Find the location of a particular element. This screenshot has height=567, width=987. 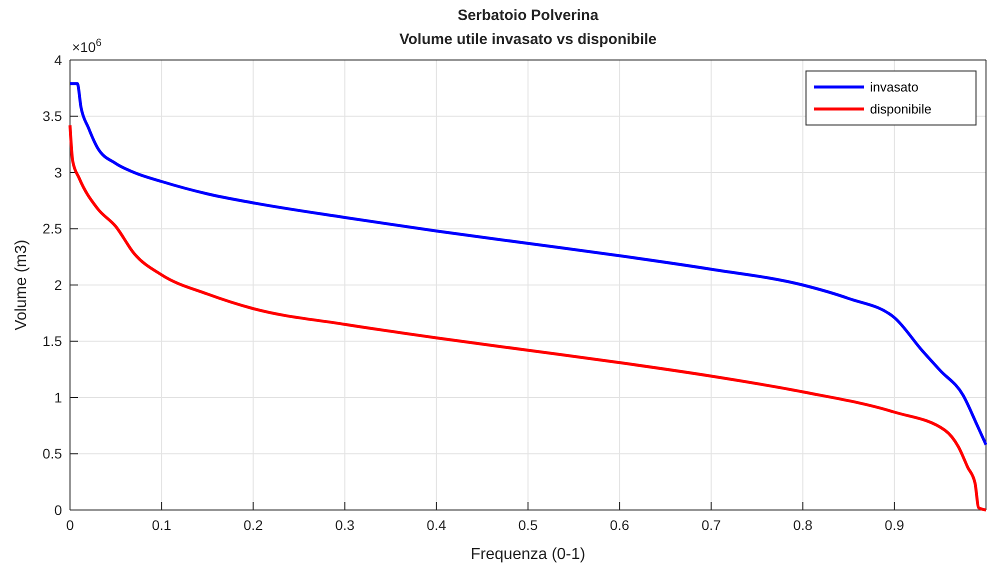

x-tick-label: 0.4 is located at coordinates (436, 525).